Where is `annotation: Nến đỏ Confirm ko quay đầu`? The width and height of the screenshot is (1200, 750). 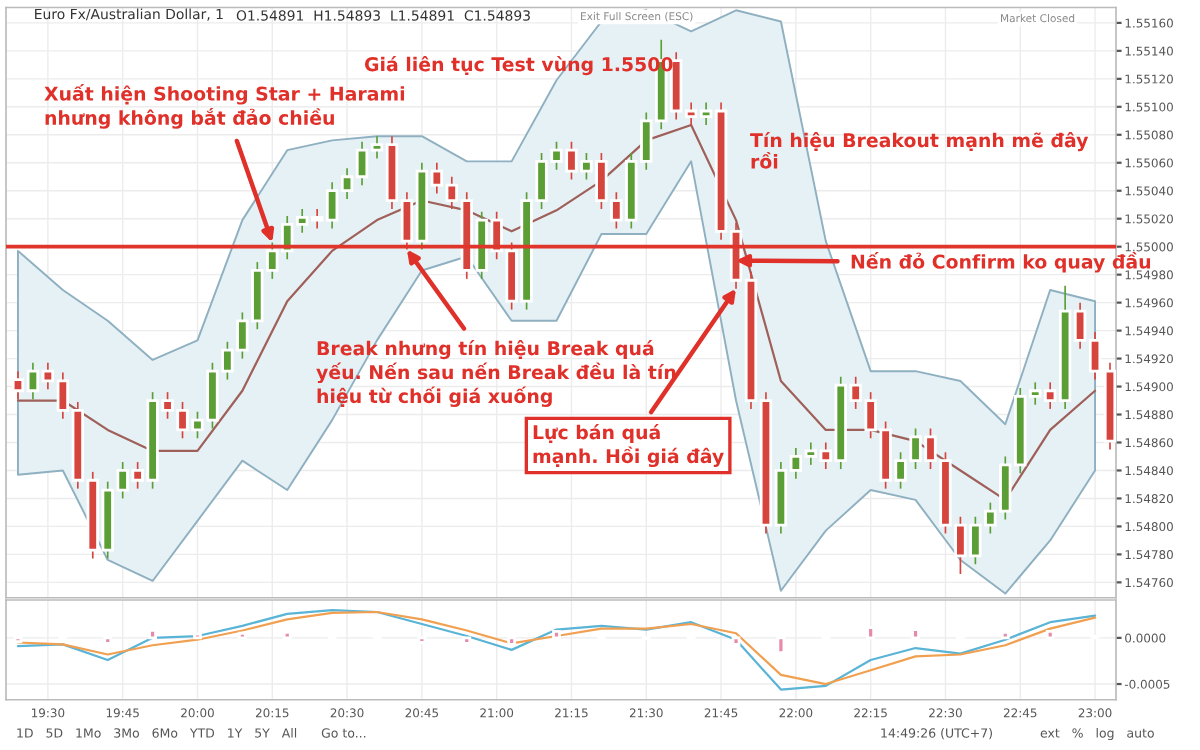
annotation: Nến đỏ Confirm ko quay đầu is located at coordinates (1001, 262).